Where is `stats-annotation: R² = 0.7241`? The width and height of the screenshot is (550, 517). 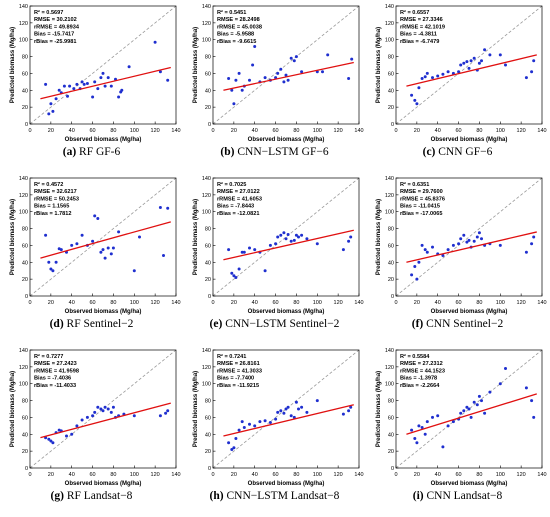 stats-annotation: R² = 0.7241 is located at coordinates (231, 356).